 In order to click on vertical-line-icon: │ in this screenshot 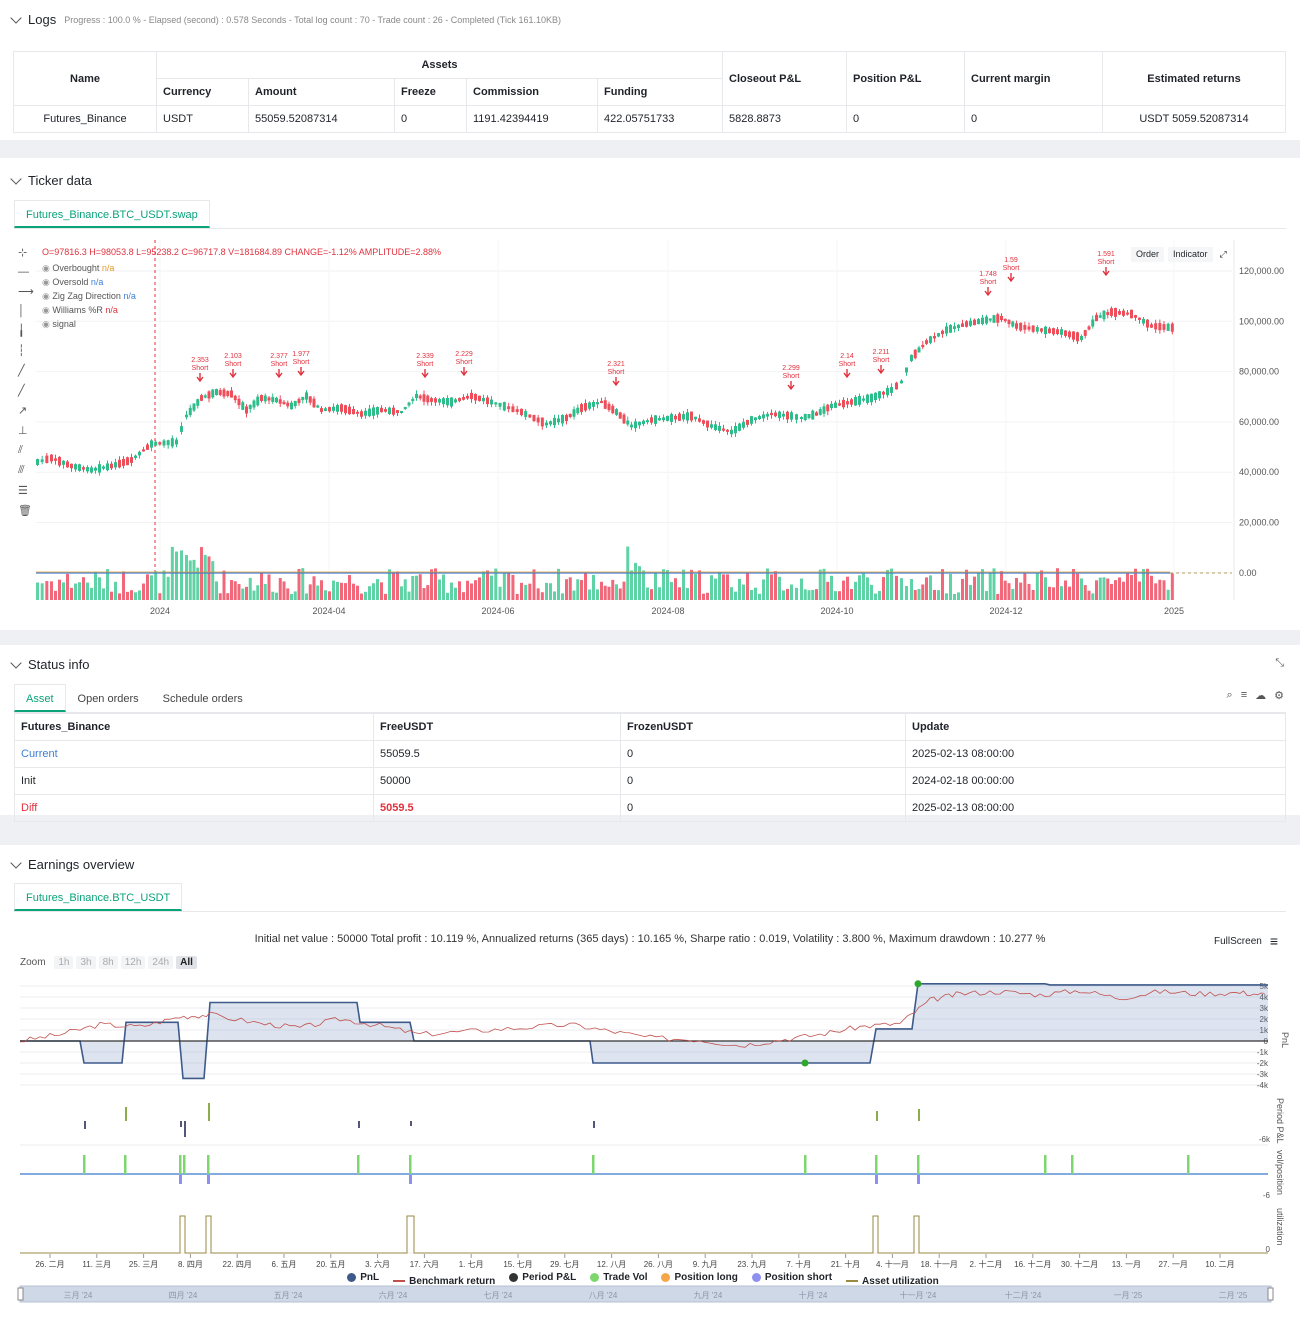, I will do `click(21, 311)`.